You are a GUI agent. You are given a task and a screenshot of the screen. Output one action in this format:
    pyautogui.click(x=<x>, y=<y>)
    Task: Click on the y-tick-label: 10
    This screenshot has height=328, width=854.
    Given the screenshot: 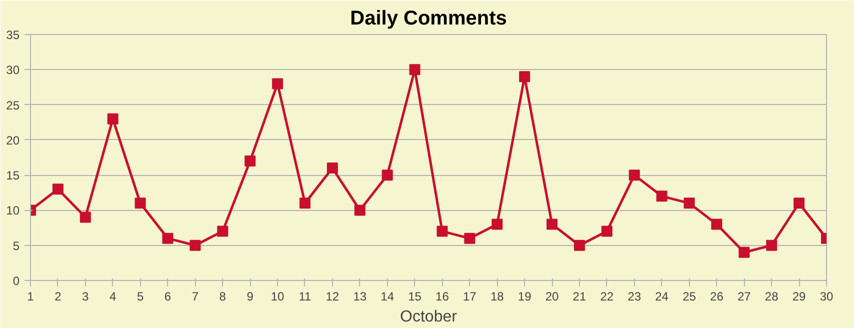 What is the action you would take?
    pyautogui.click(x=13, y=211)
    